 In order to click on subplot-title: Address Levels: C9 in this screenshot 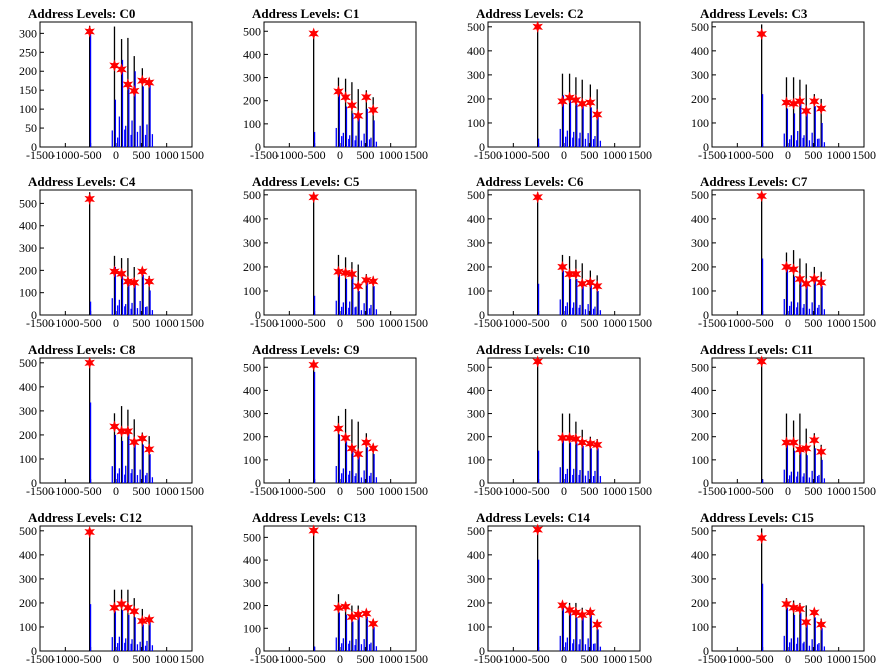, I will do `click(306, 349)`.